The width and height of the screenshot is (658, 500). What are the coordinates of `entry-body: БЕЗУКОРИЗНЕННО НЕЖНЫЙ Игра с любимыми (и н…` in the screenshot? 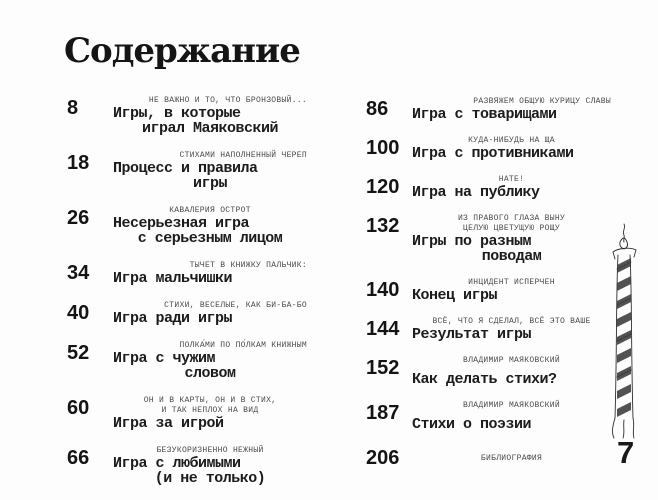 It's located at (210, 466).